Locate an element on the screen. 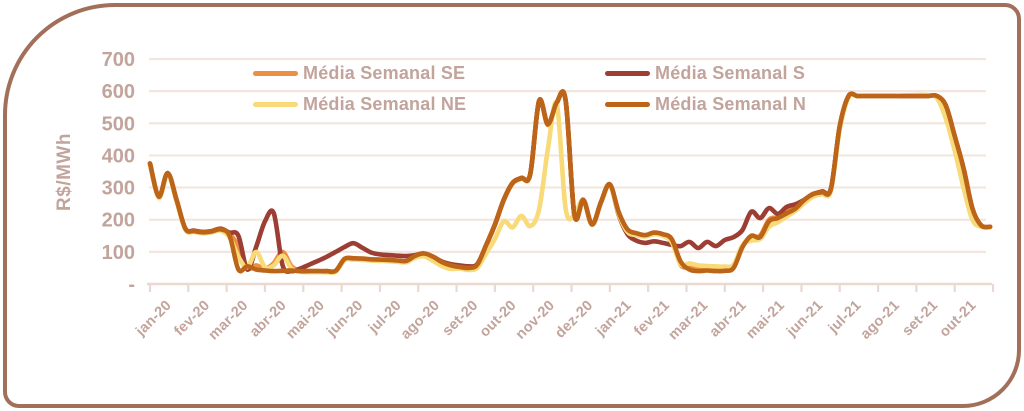  svg-text: set-21 is located at coordinates (920, 319).